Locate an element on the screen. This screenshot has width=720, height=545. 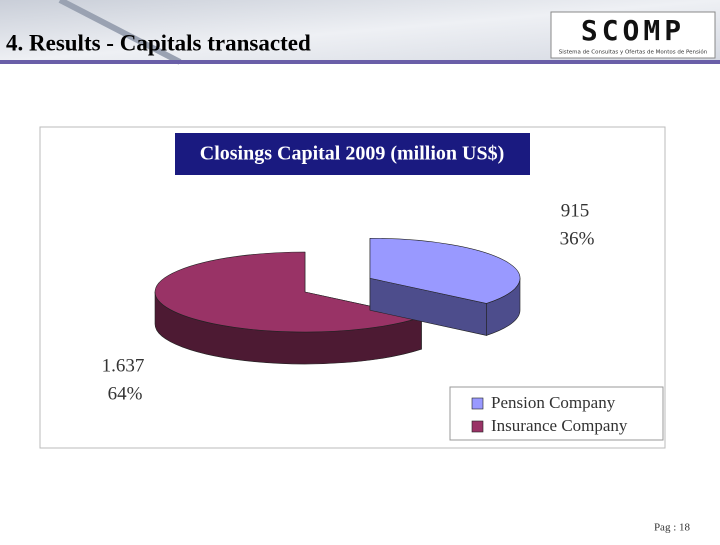
logo-box is located at coordinates (633, 35).